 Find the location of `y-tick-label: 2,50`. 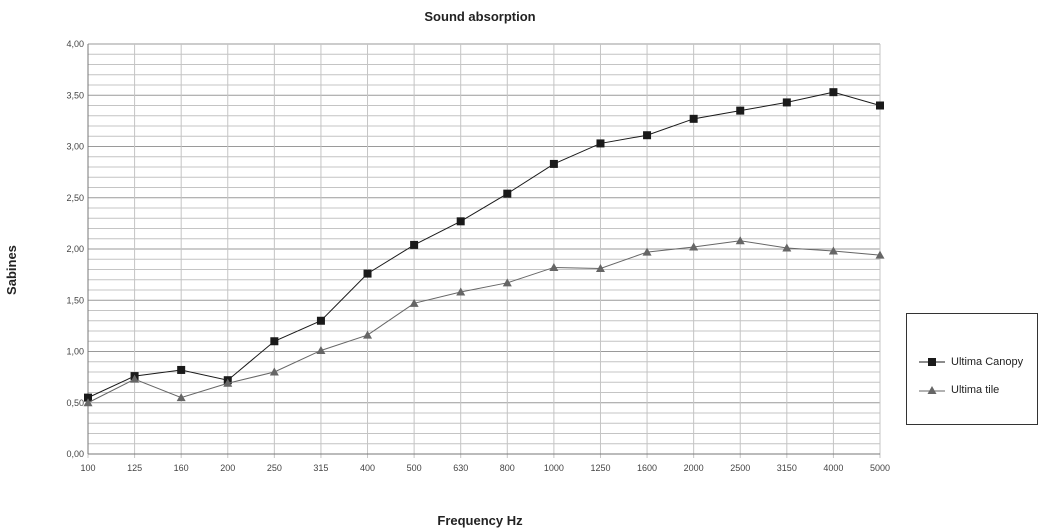

y-tick-label: 2,50 is located at coordinates (75, 198).